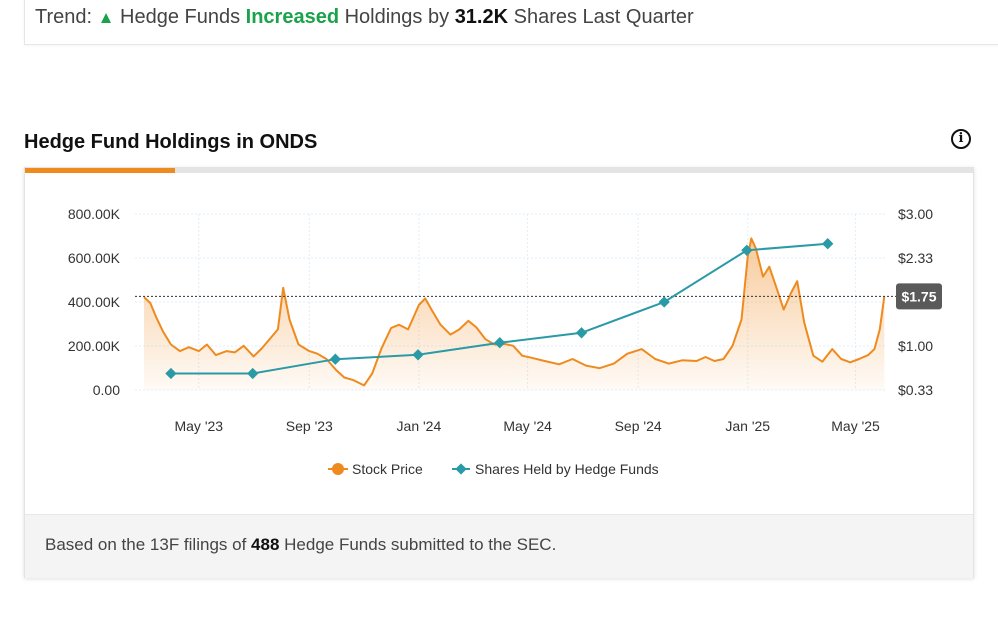 This screenshot has width=998, height=629. Describe the element at coordinates (64, 17) in the screenshot. I see `trend-prefix: Trend:` at that location.